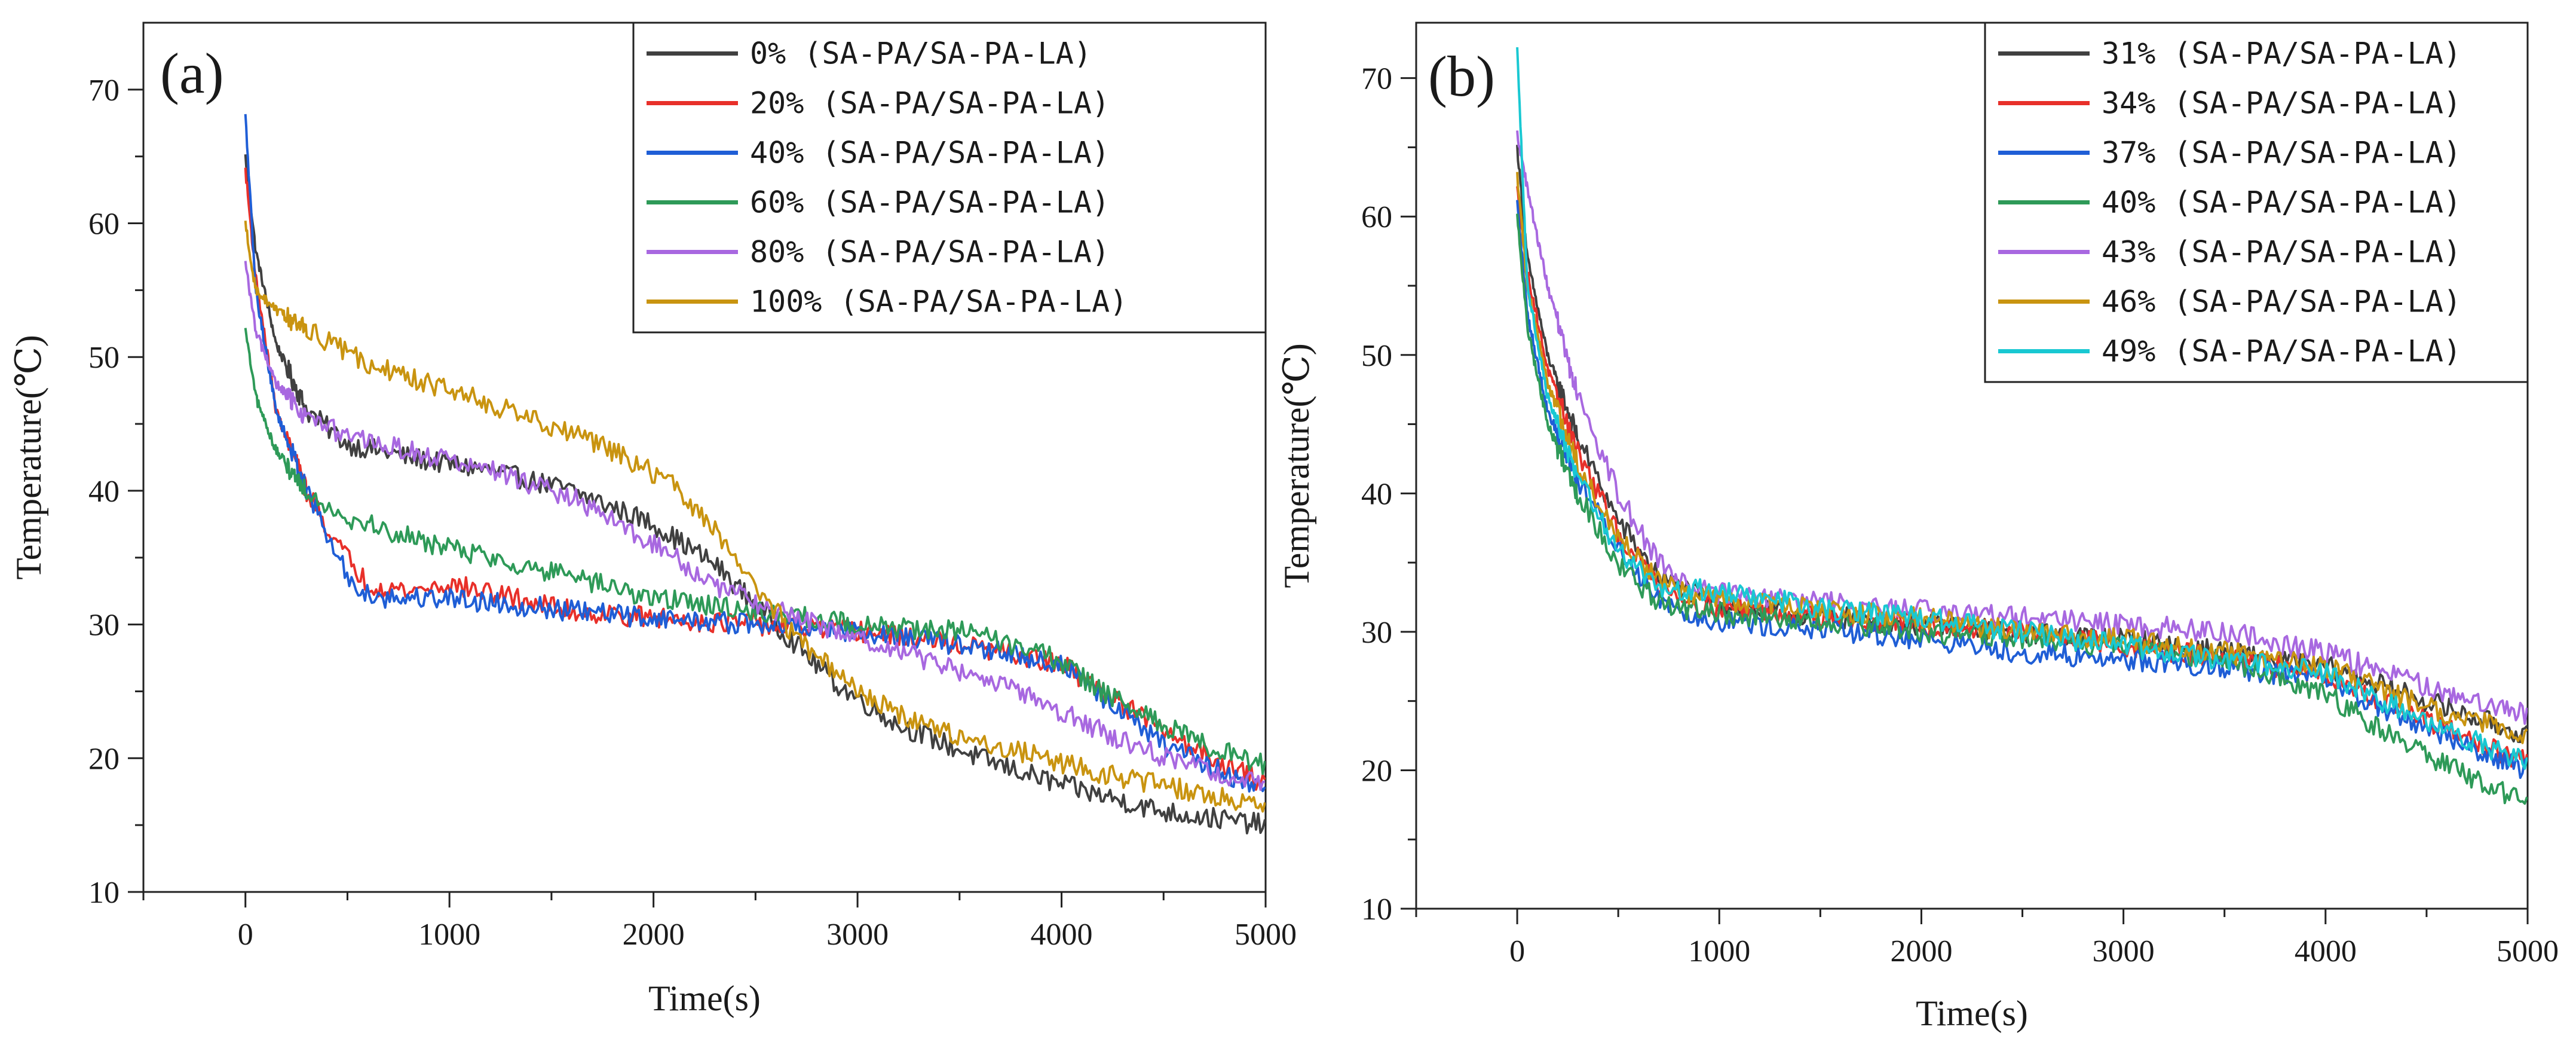 This screenshot has width=2576, height=1042. What do you see at coordinates (2282, 302) in the screenshot?
I see `legend-label: 46% (SA-PA/SA-PA-LA)` at bounding box center [2282, 302].